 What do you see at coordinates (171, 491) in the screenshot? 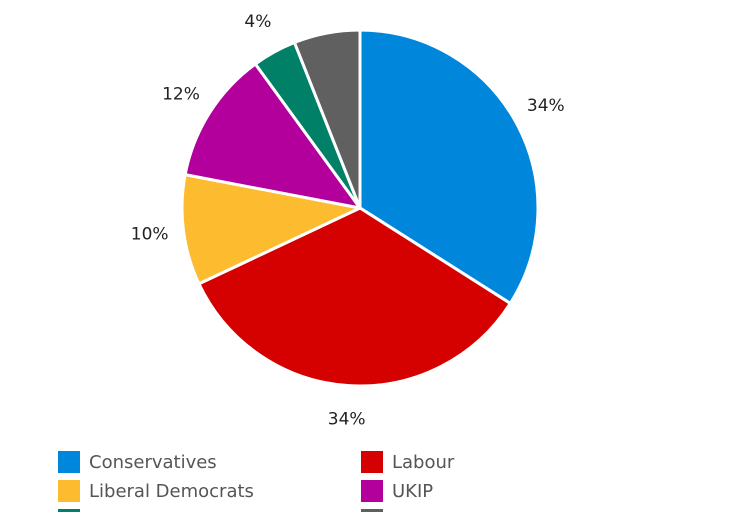
I see `legend-label: Liberal Democrats` at bounding box center [171, 491].